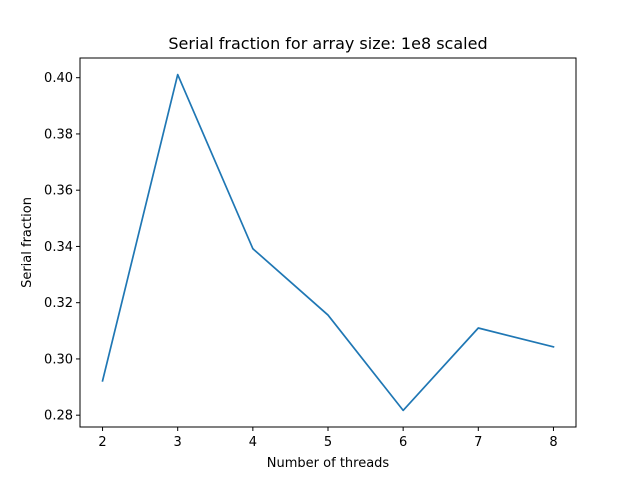  What do you see at coordinates (58, 134) in the screenshot?
I see `y-tick-label: 0.38` at bounding box center [58, 134].